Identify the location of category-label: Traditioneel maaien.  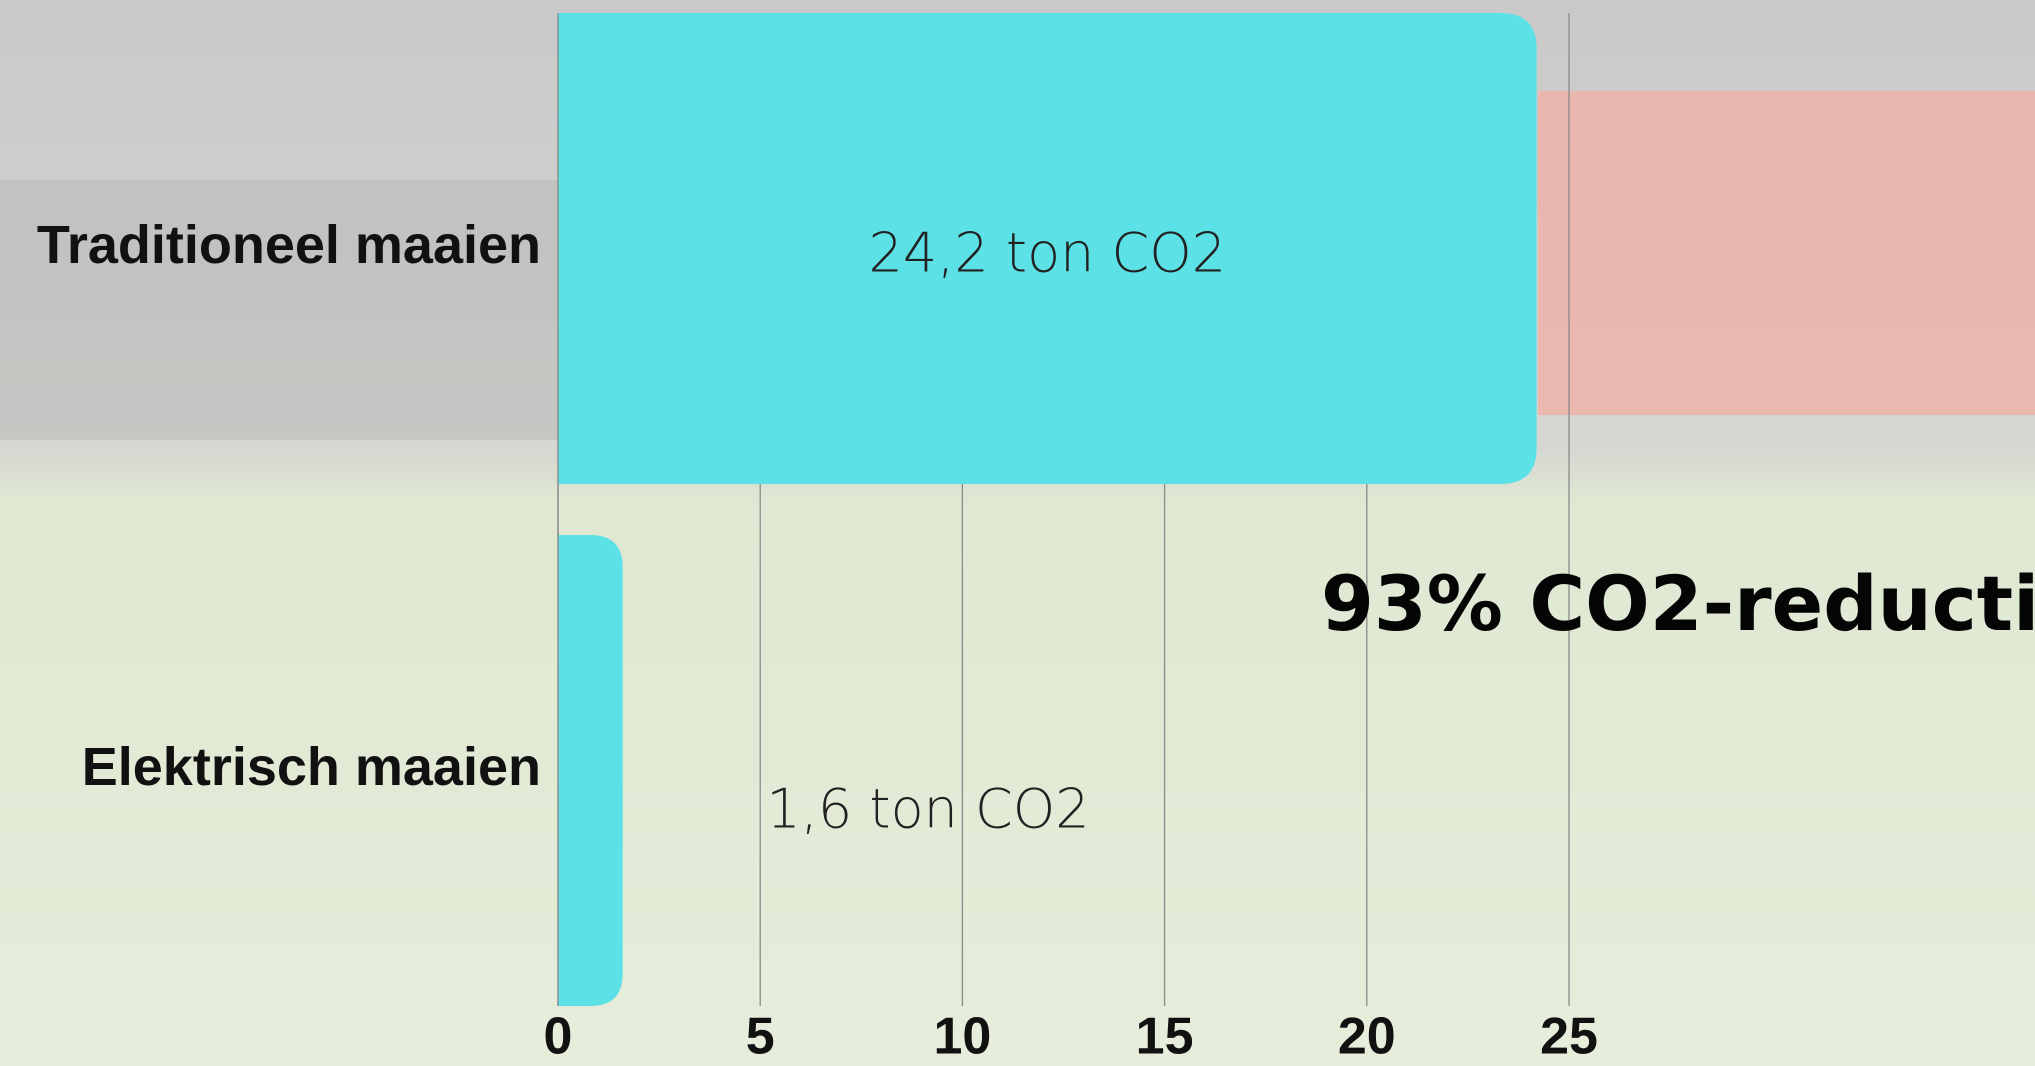
(289, 245).